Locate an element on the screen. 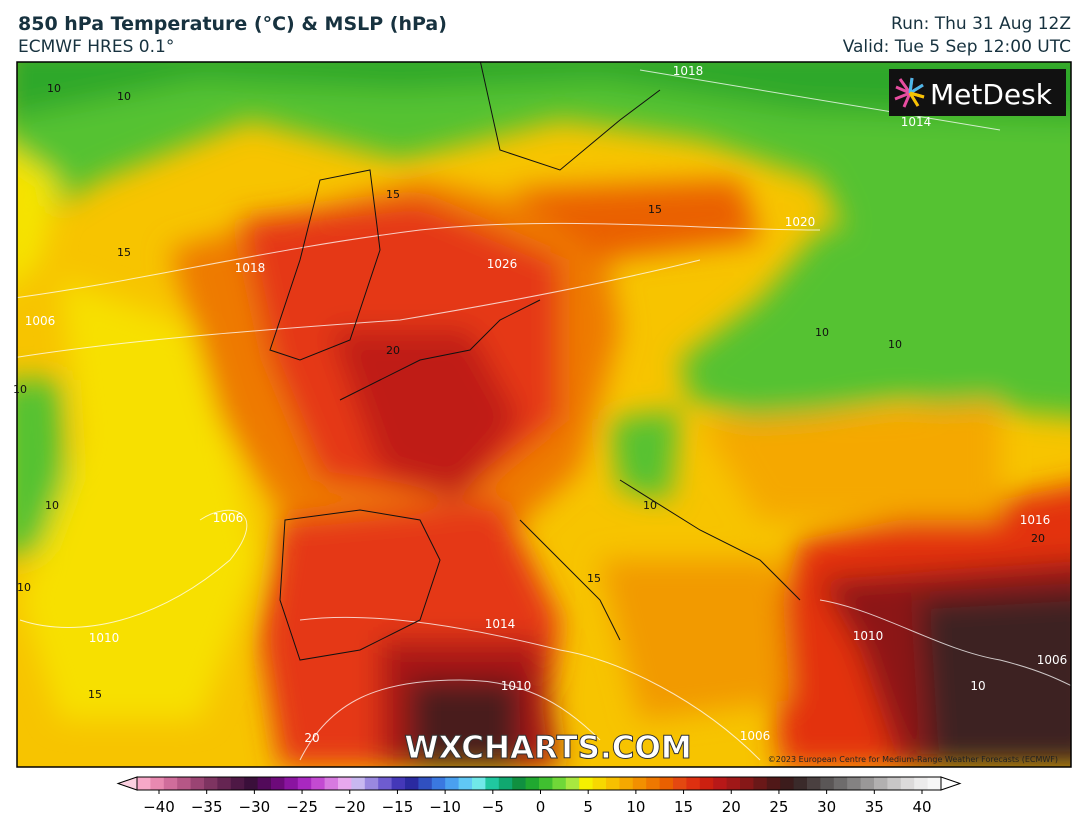 The height and width of the screenshot is (833, 1088). logo-icon is located at coordinates (909, 92).